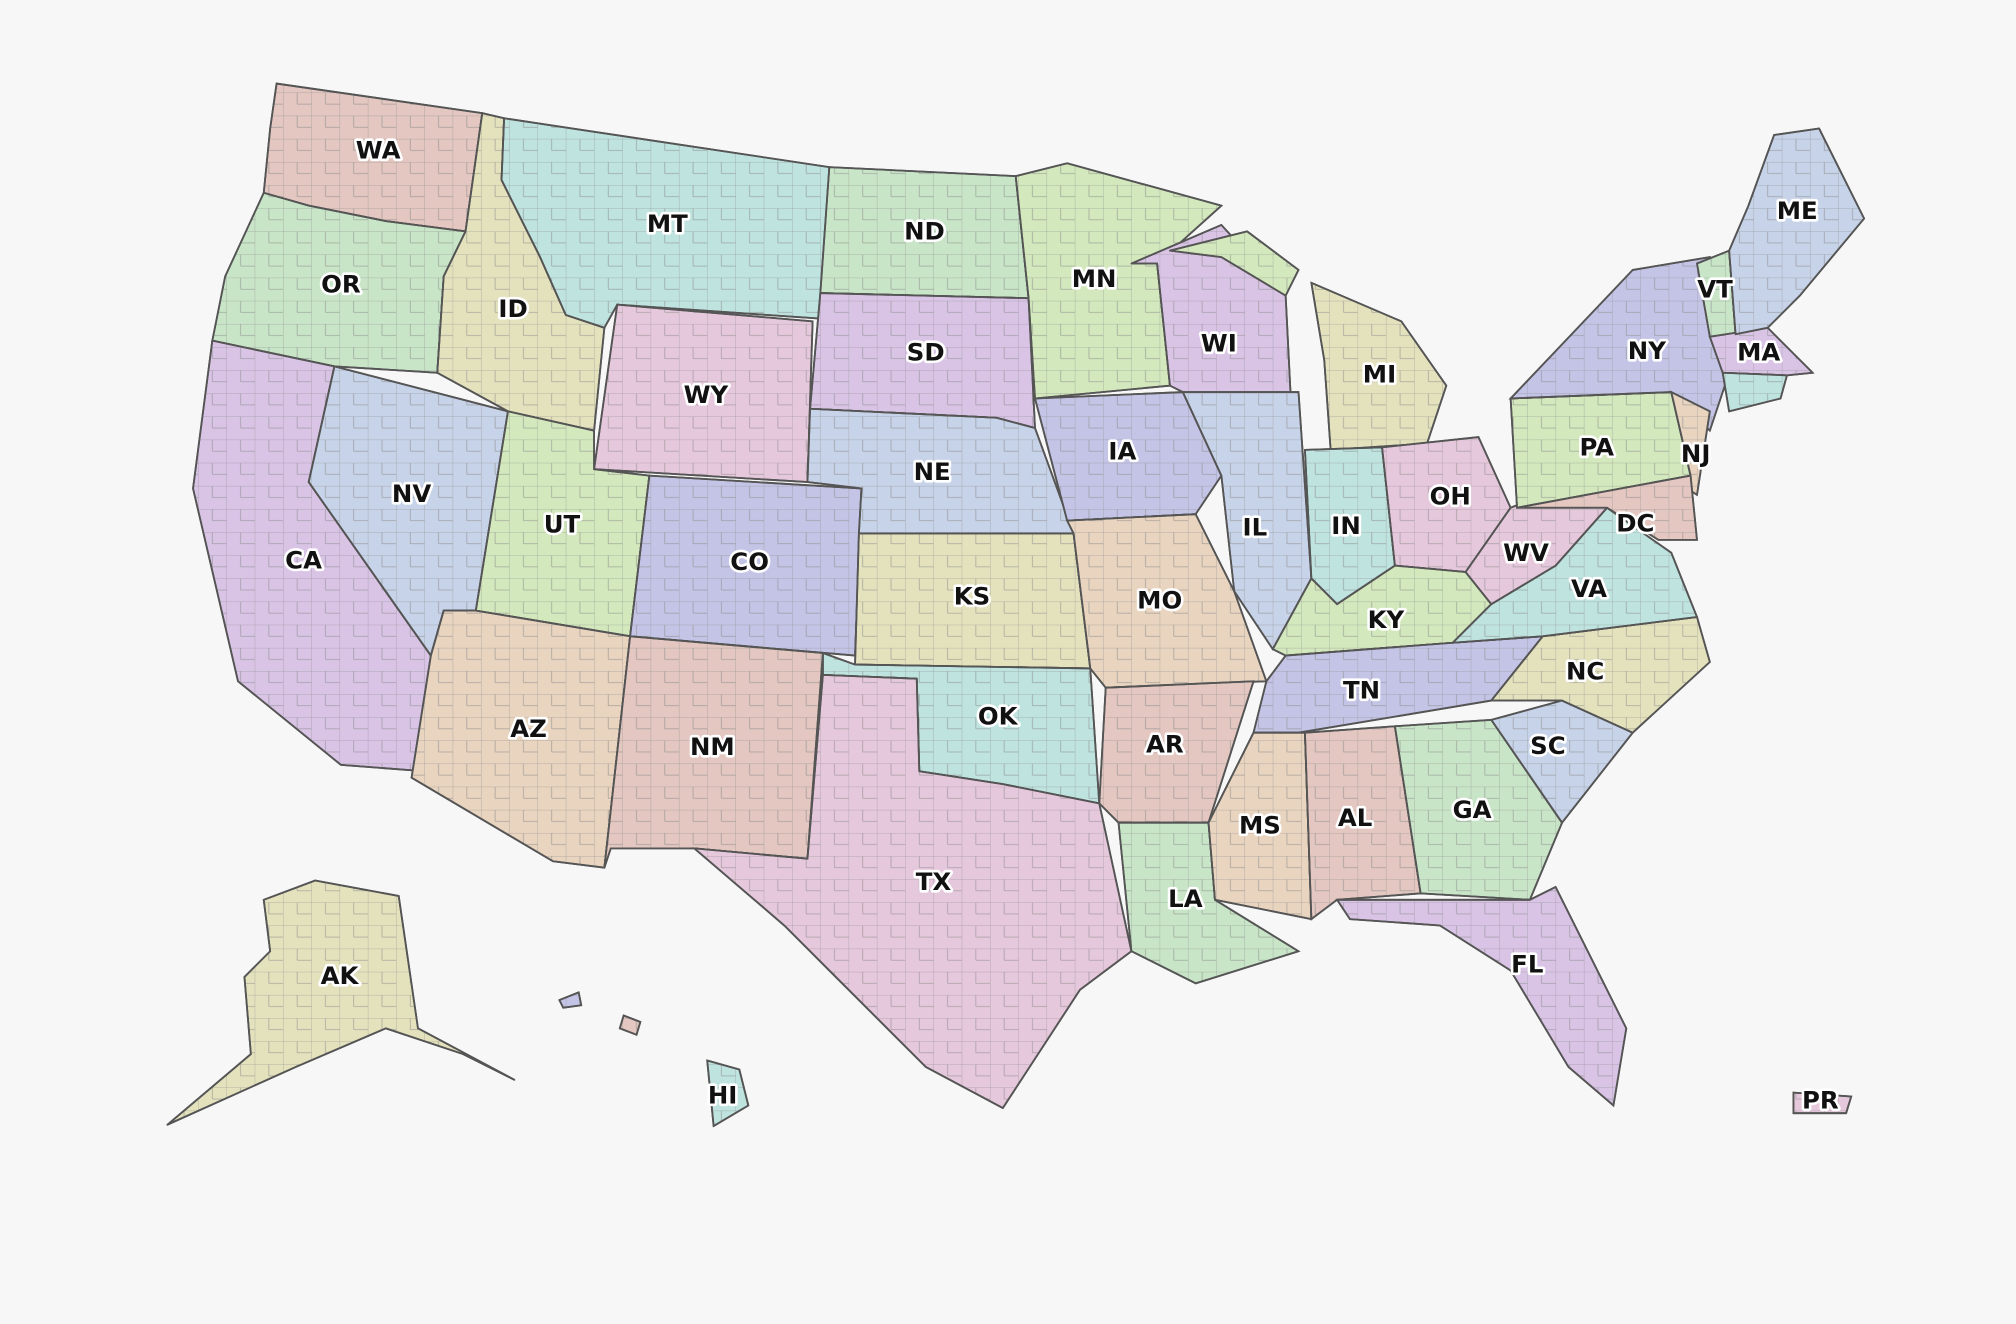  I want to click on state-label-wy: WY, so click(706, 394).